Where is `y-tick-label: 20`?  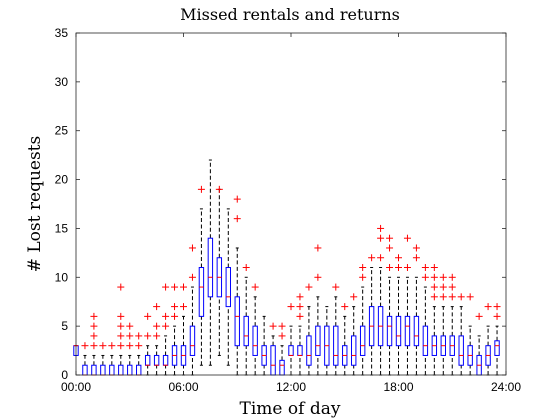 y-tick-label: 20 is located at coordinates (62, 180).